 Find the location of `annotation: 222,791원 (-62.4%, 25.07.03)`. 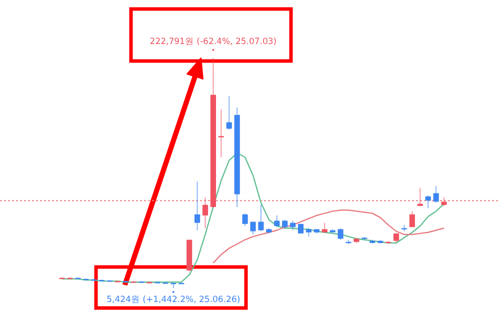

annotation: 222,791원 (-62.4%, 25.07.03) is located at coordinates (213, 42).